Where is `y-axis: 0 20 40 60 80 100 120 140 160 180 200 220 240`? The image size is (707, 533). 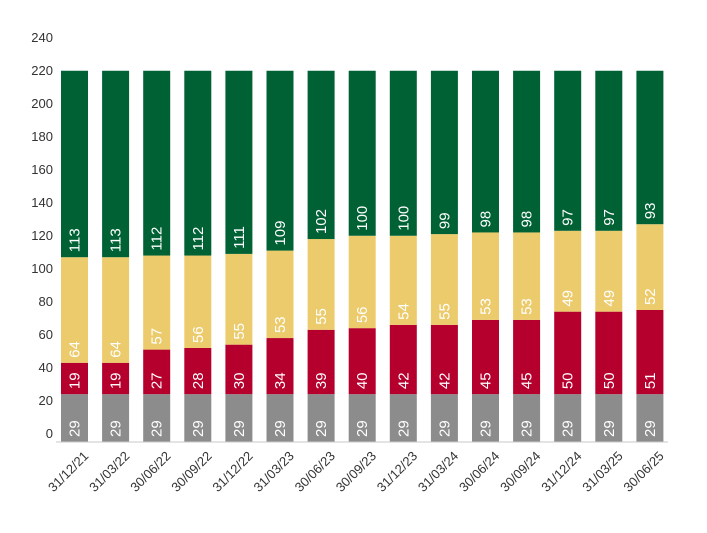 y-axis: 0 20 40 60 80 100 120 140 160 180 200 220 240 is located at coordinates (42, 235).